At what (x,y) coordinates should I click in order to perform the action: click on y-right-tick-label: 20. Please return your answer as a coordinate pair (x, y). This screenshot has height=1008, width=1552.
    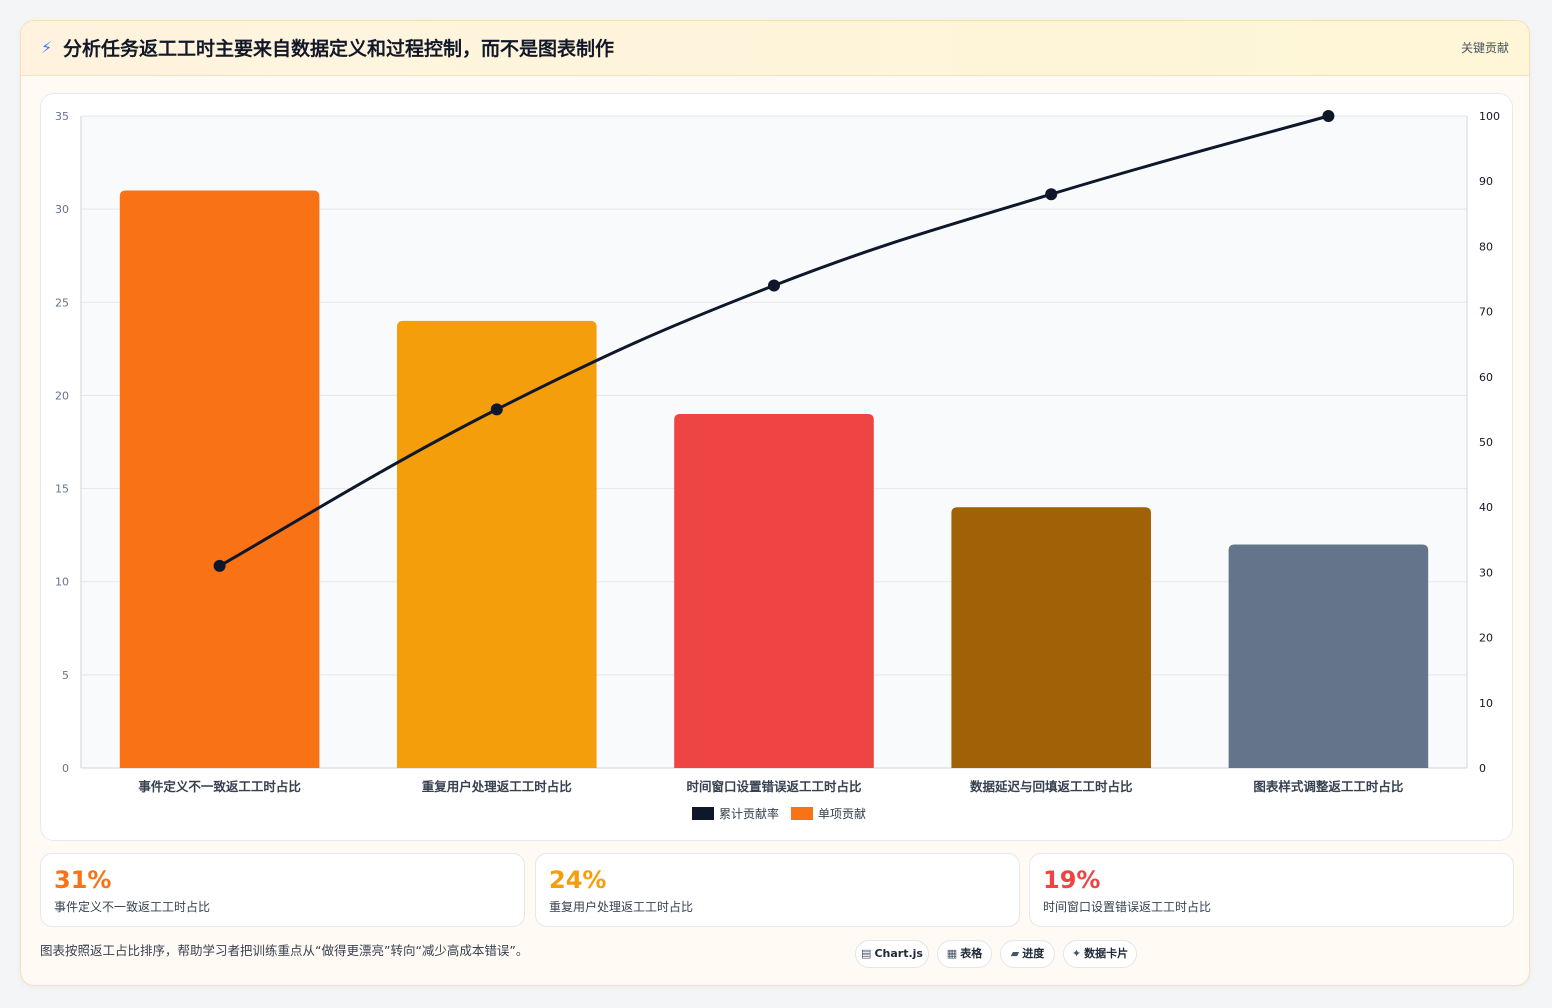
    Looking at the image, I should click on (1486, 638).